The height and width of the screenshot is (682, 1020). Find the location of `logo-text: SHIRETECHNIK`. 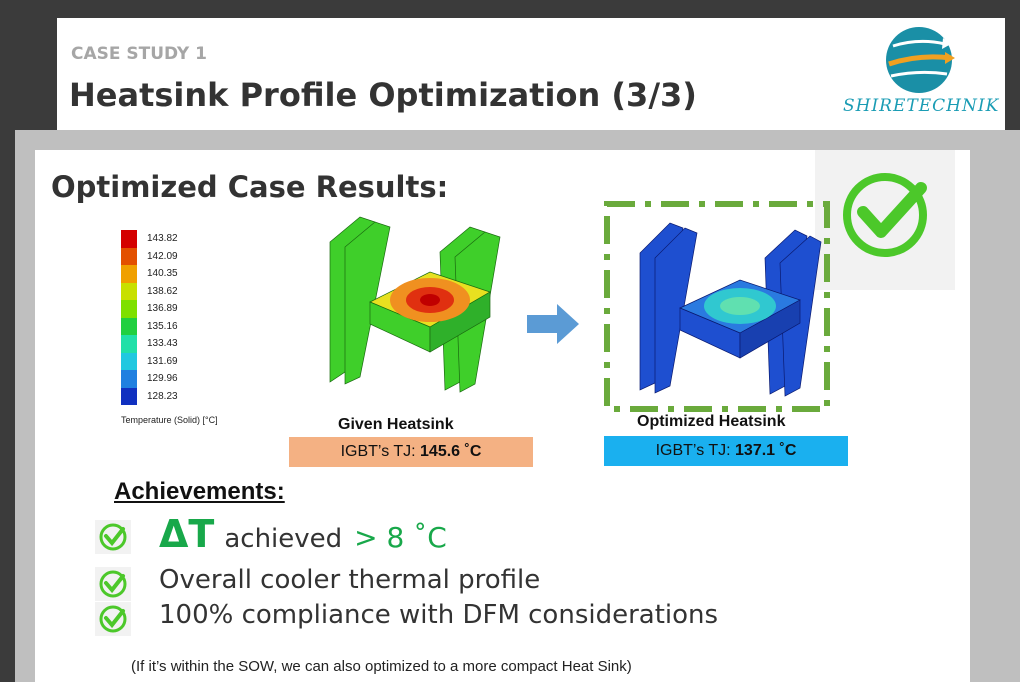

logo-text: SHIRETECHNIK is located at coordinates (921, 106).